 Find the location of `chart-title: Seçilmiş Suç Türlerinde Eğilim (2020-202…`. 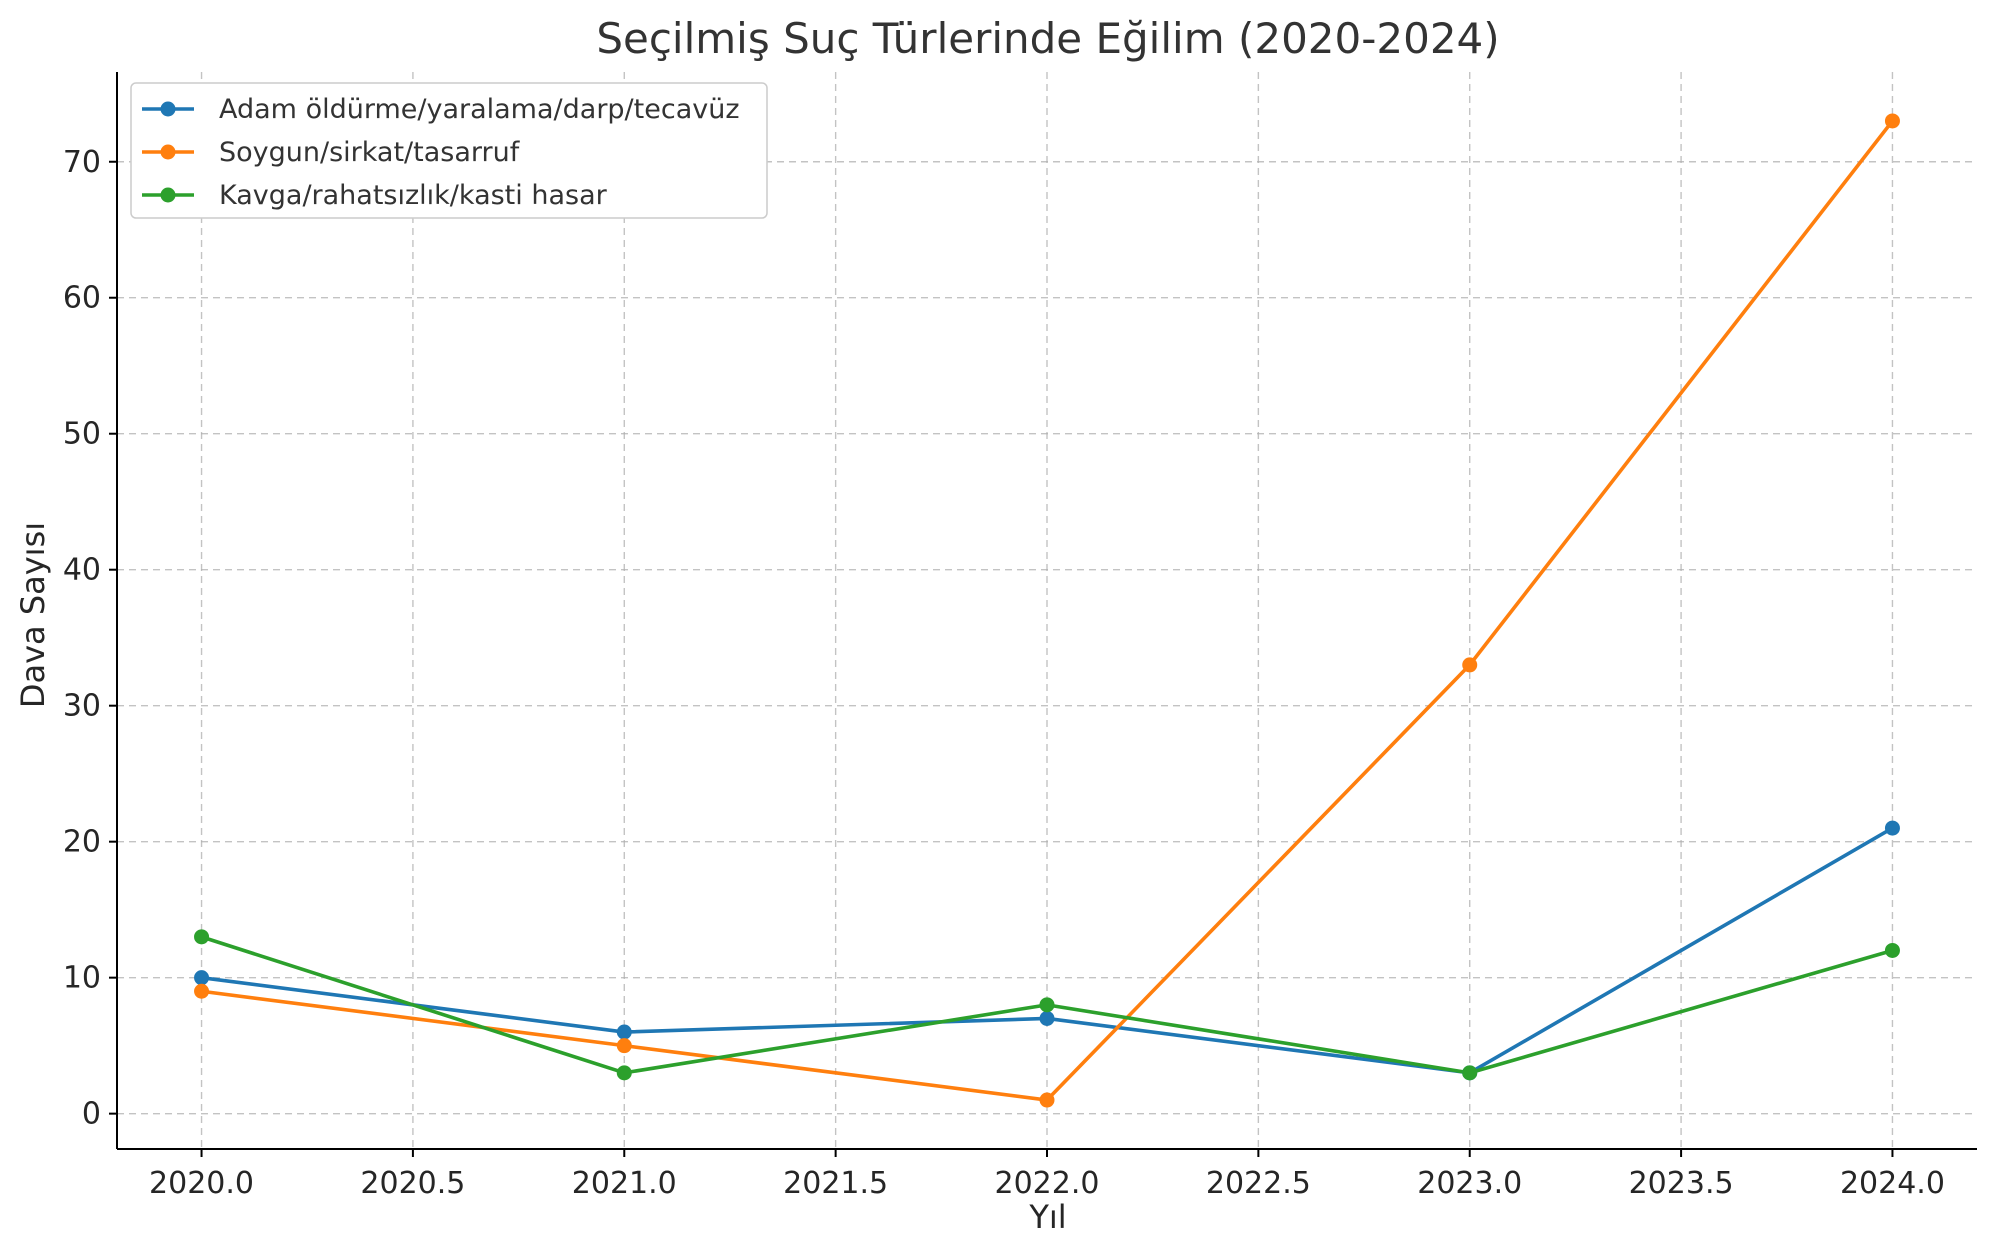

chart-title: Seçilmiş Suç Türlerinde Eğilim (2020-202… is located at coordinates (1047, 38).